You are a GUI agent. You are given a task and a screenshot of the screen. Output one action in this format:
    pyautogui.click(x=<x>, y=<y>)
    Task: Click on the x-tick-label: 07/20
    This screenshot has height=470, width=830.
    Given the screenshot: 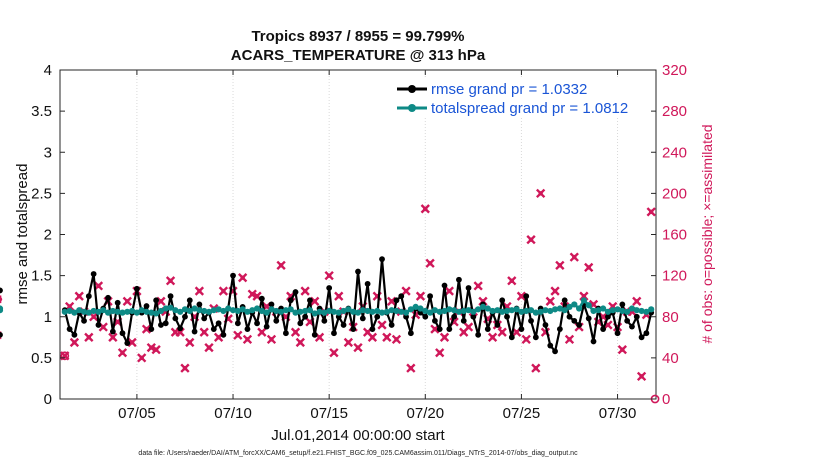 What is the action you would take?
    pyautogui.click(x=426, y=413)
    